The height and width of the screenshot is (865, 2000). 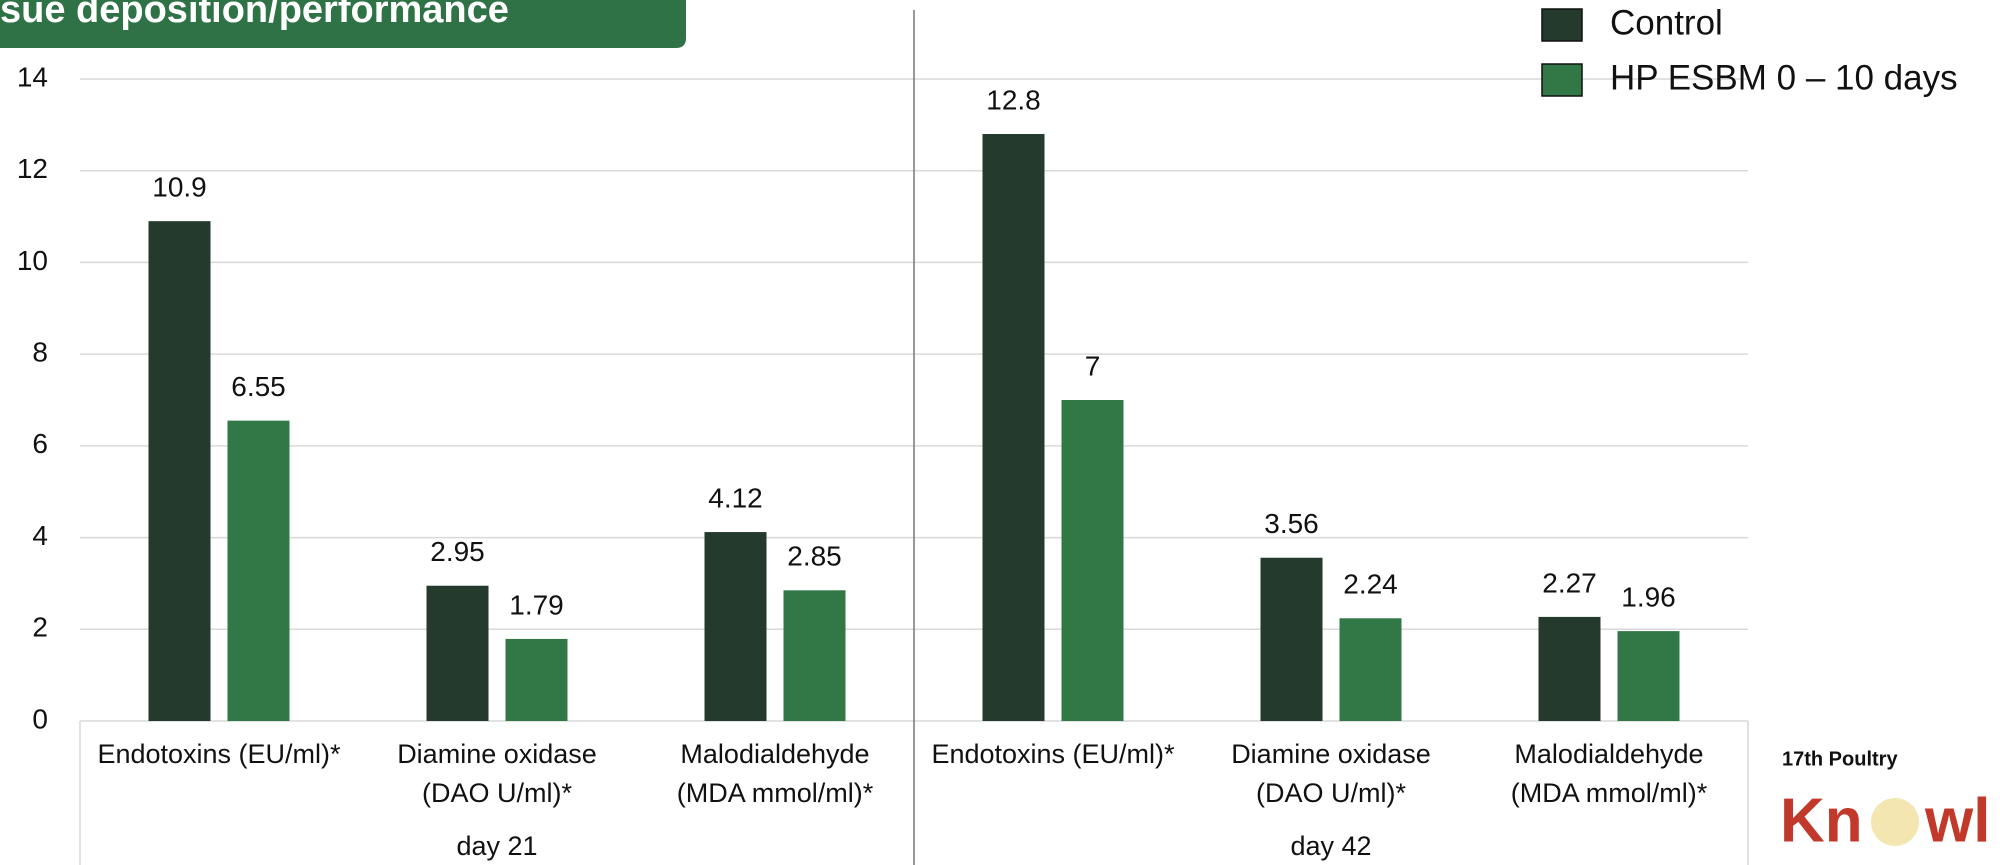 I want to click on logo-text: 17th Poultry, so click(x=1840, y=759).